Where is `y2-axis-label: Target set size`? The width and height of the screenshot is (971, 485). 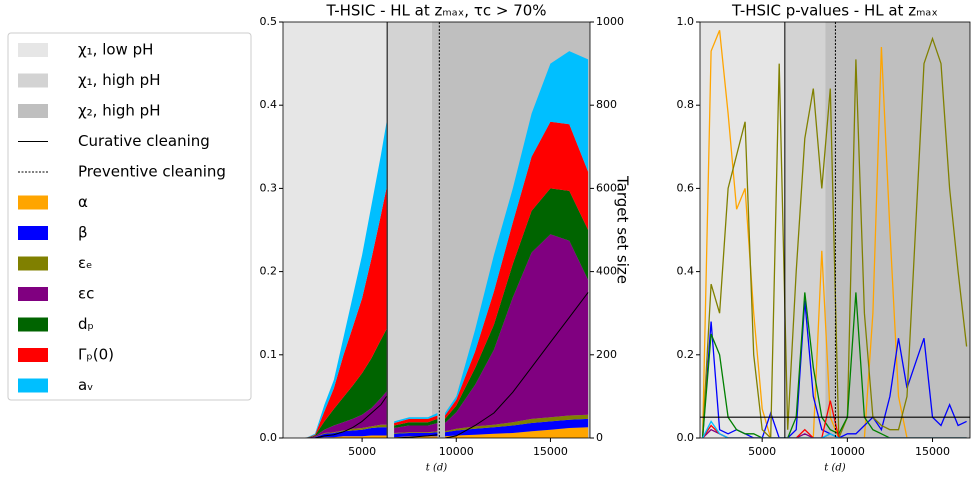 y2-axis-label: Target set size is located at coordinates (623, 229).